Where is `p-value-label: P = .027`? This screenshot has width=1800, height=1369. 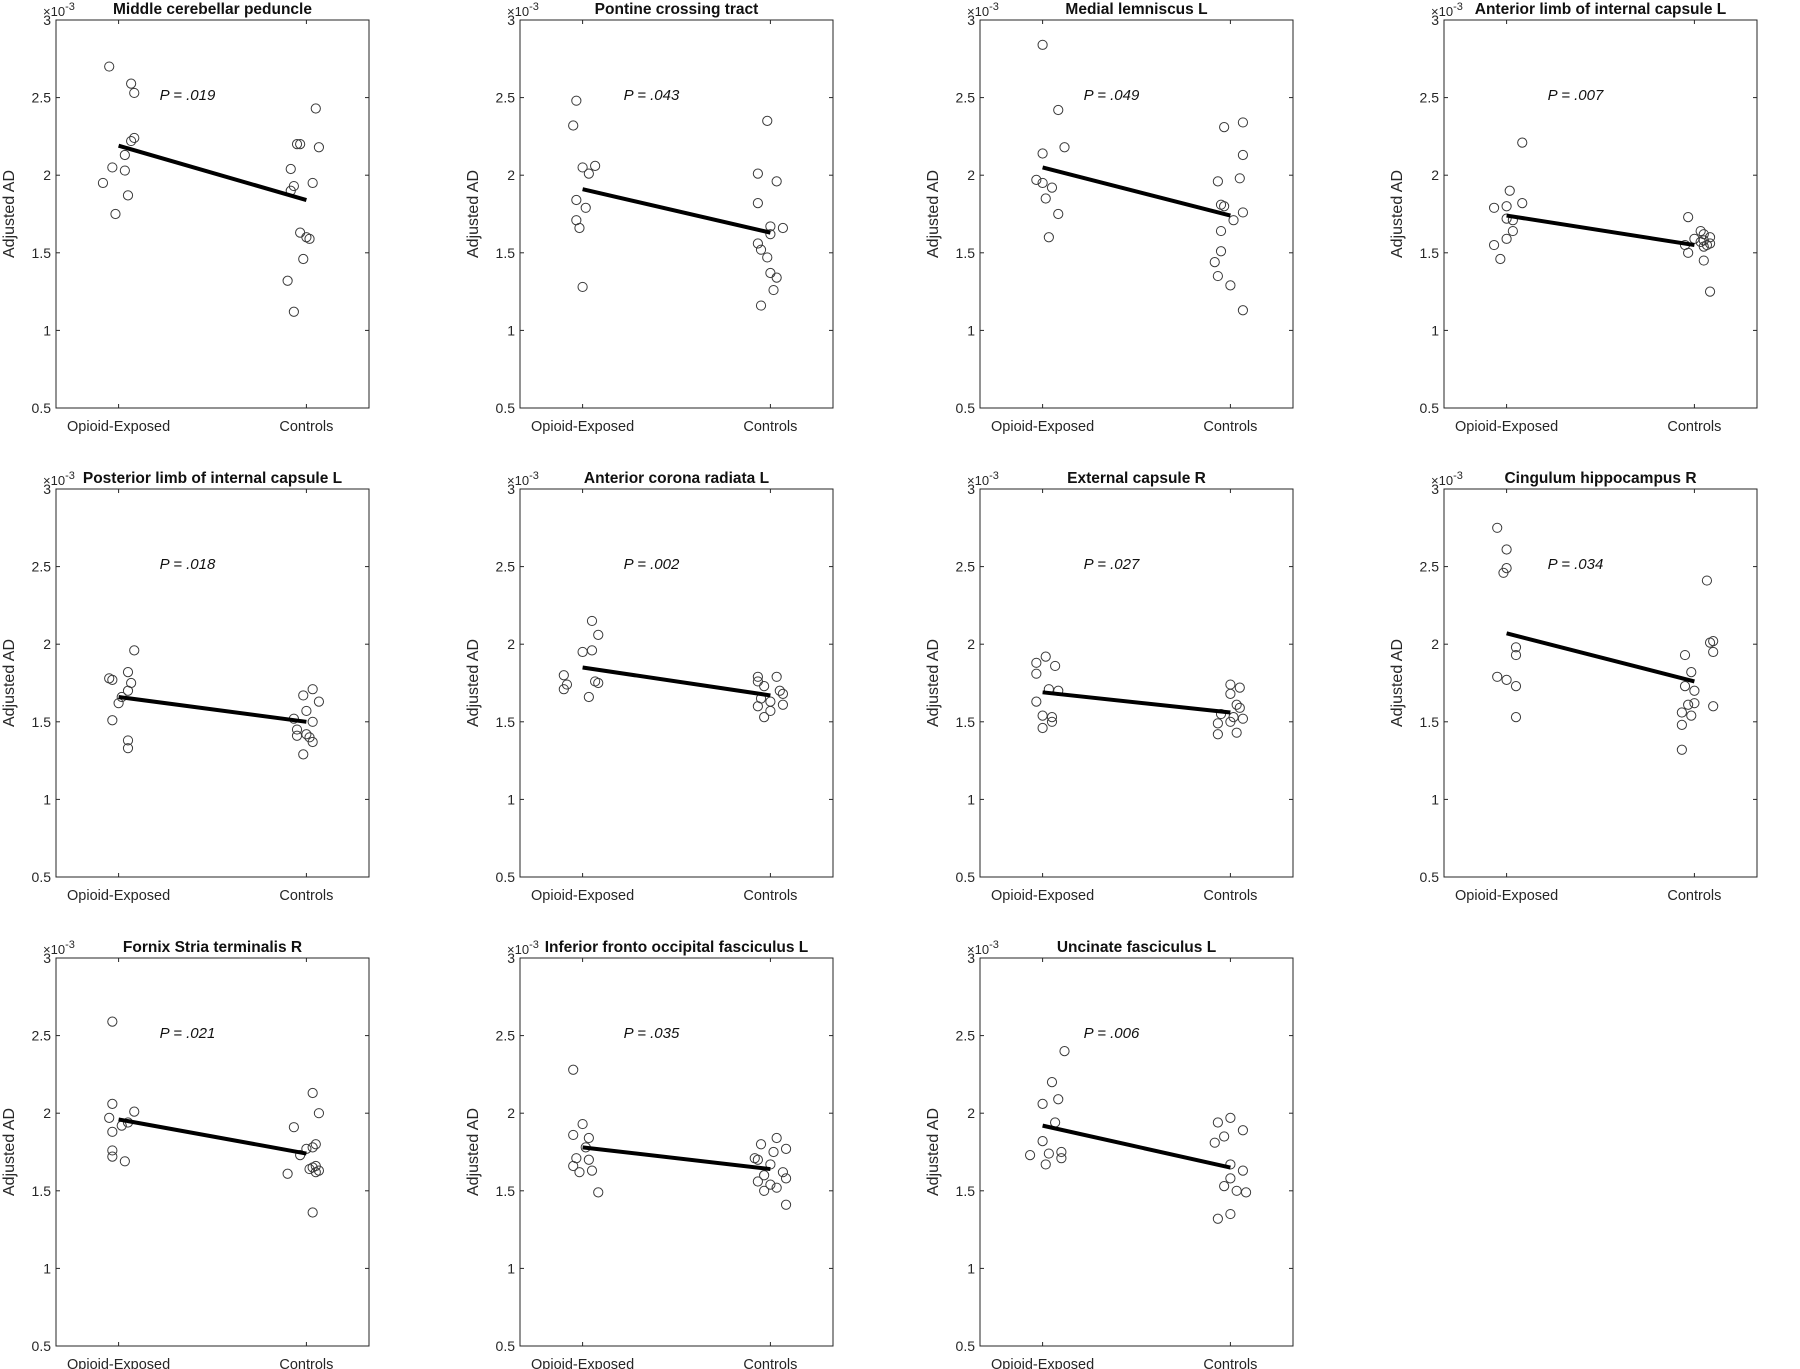
p-value-label: P = .027 is located at coordinates (1112, 564).